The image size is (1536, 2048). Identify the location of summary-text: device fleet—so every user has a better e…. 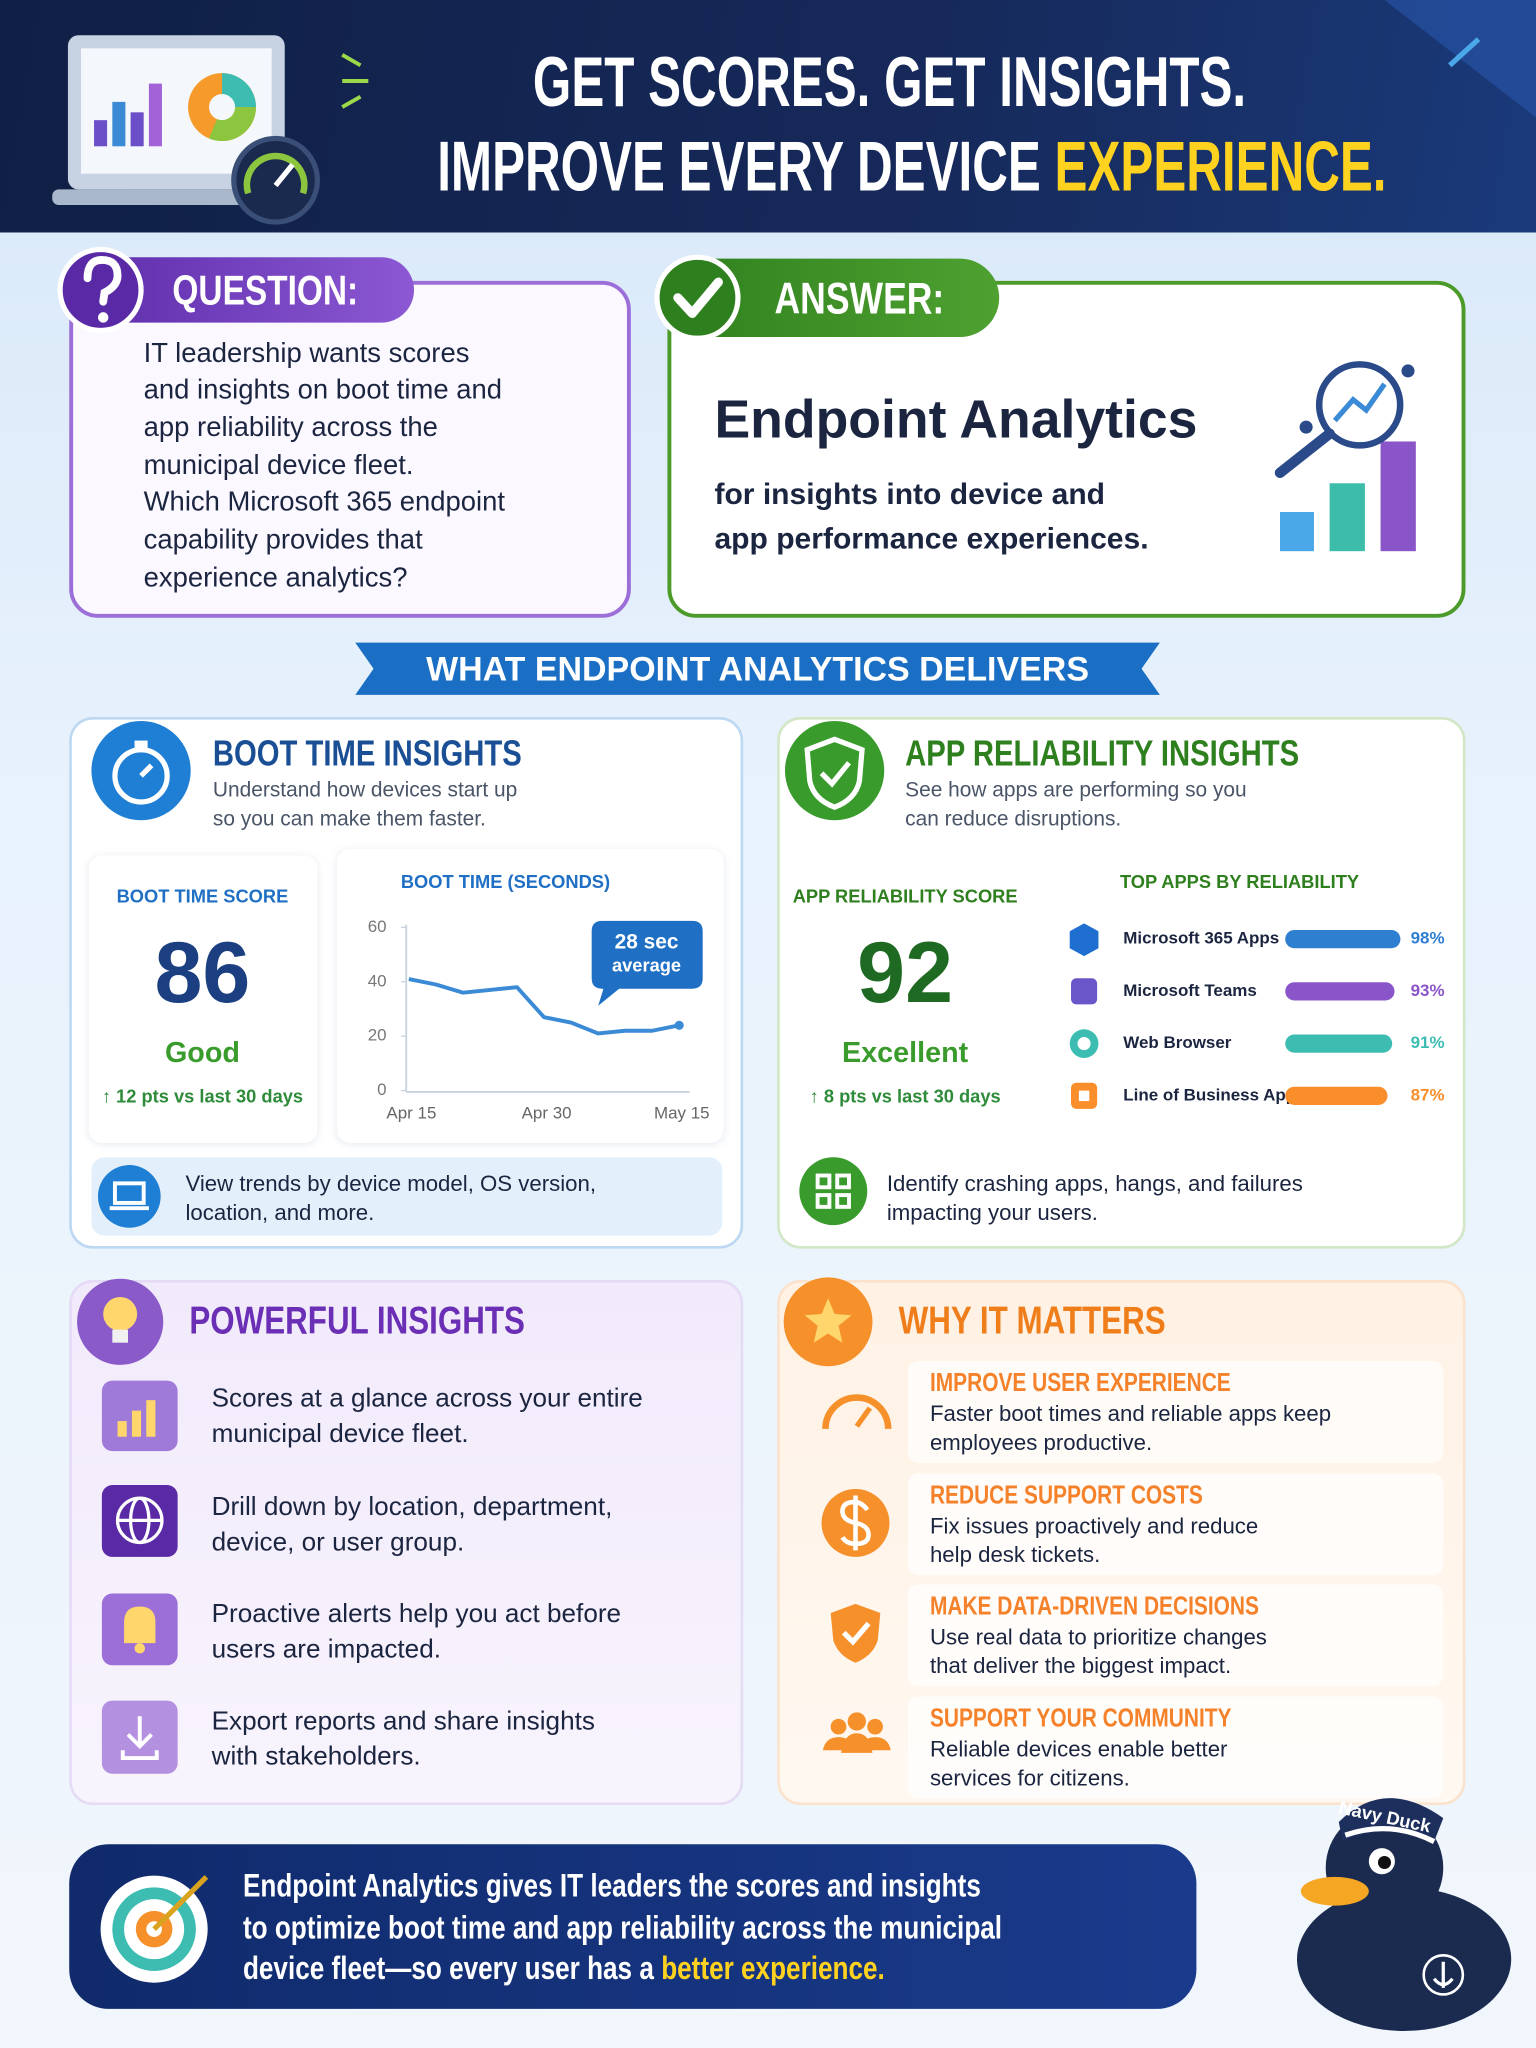
(564, 1968).